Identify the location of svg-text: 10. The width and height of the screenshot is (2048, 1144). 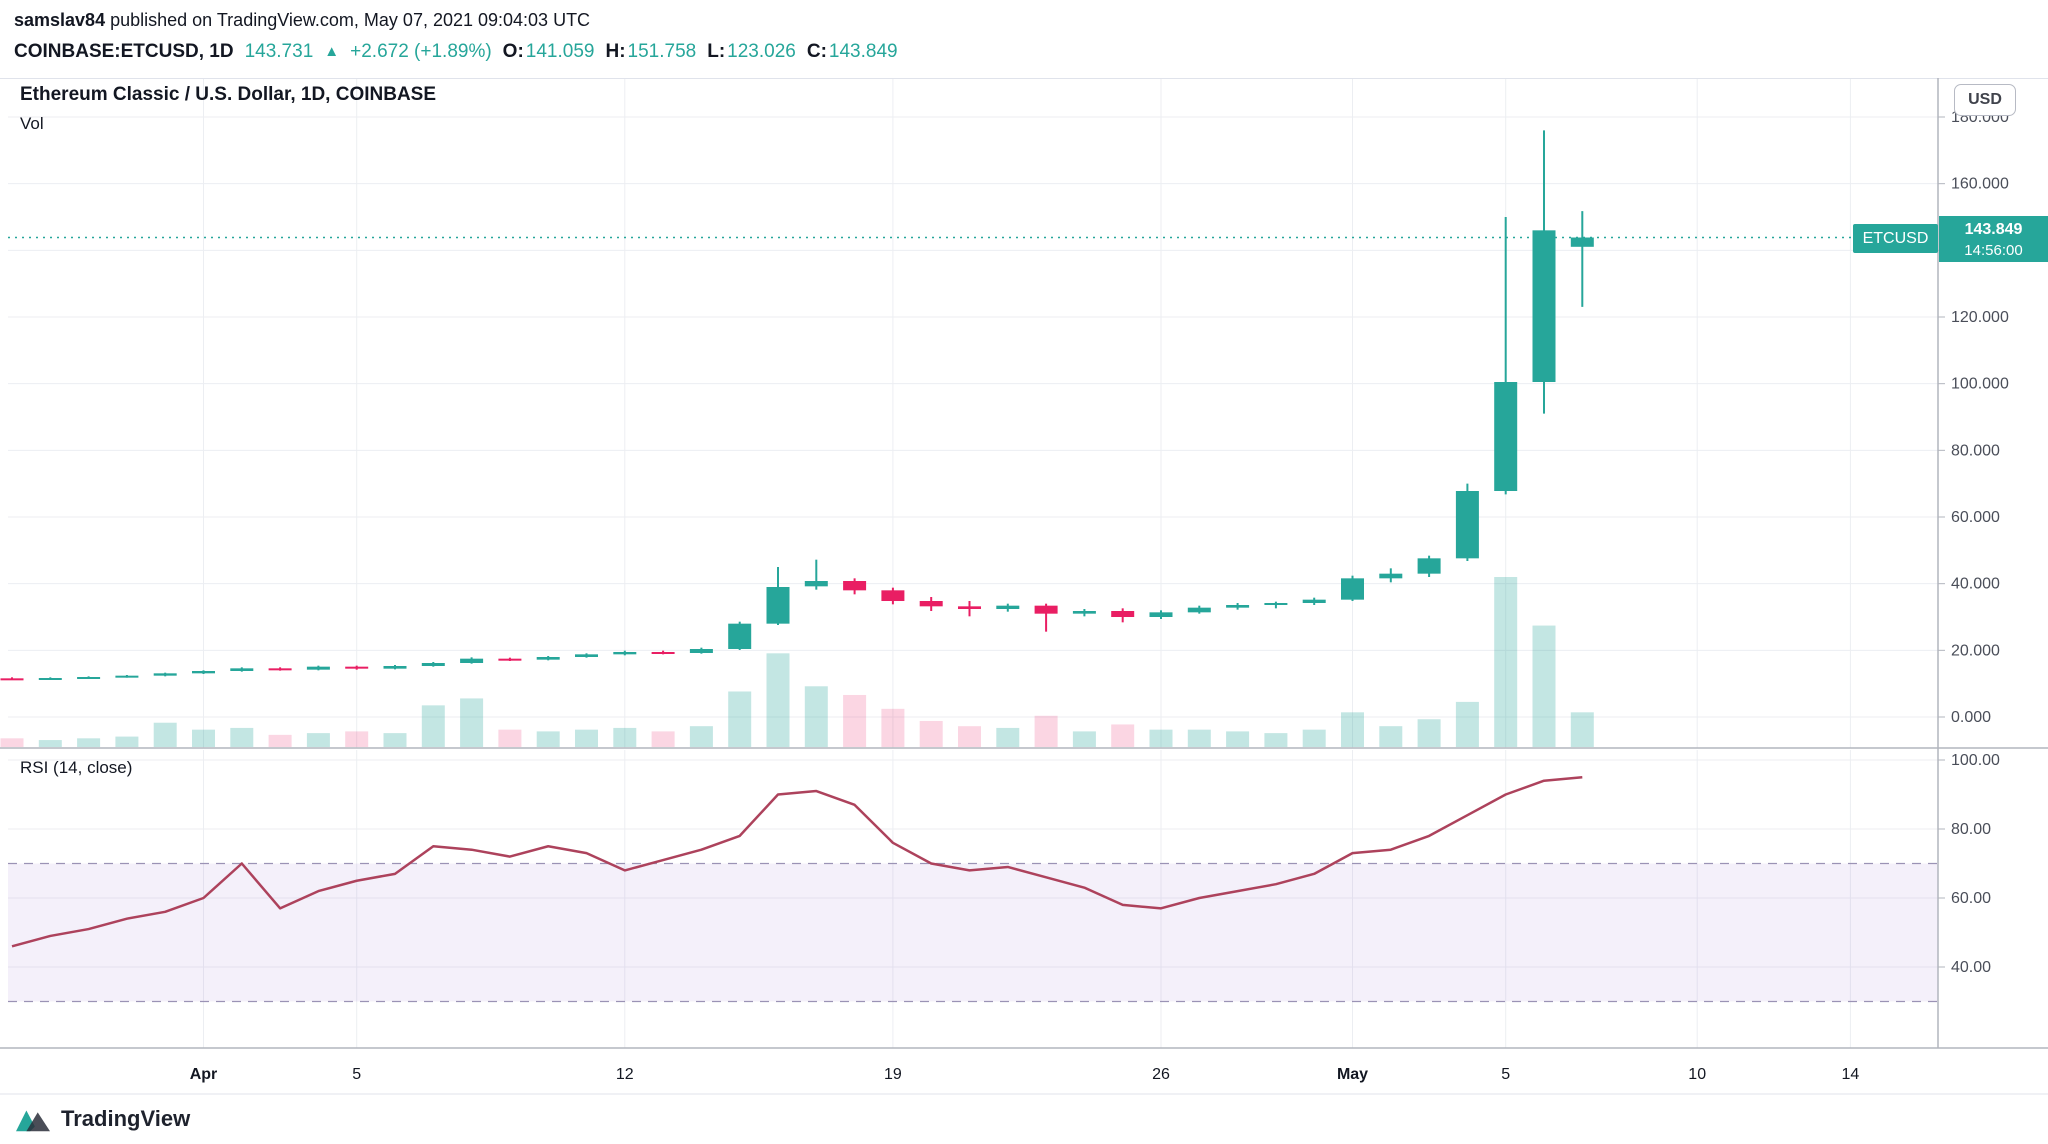
(1697, 1074).